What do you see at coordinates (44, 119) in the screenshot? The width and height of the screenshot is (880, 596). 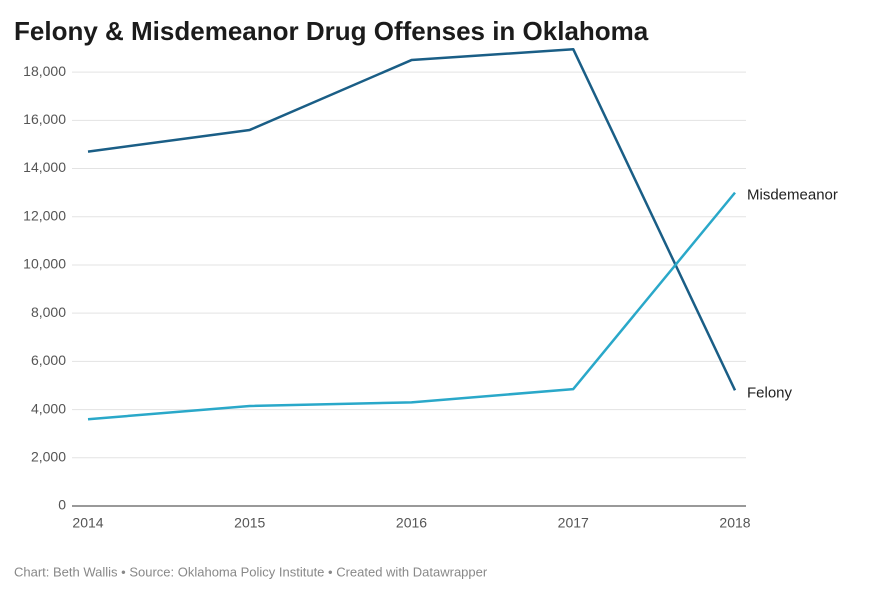 I see `y-tick-label: 16,000` at bounding box center [44, 119].